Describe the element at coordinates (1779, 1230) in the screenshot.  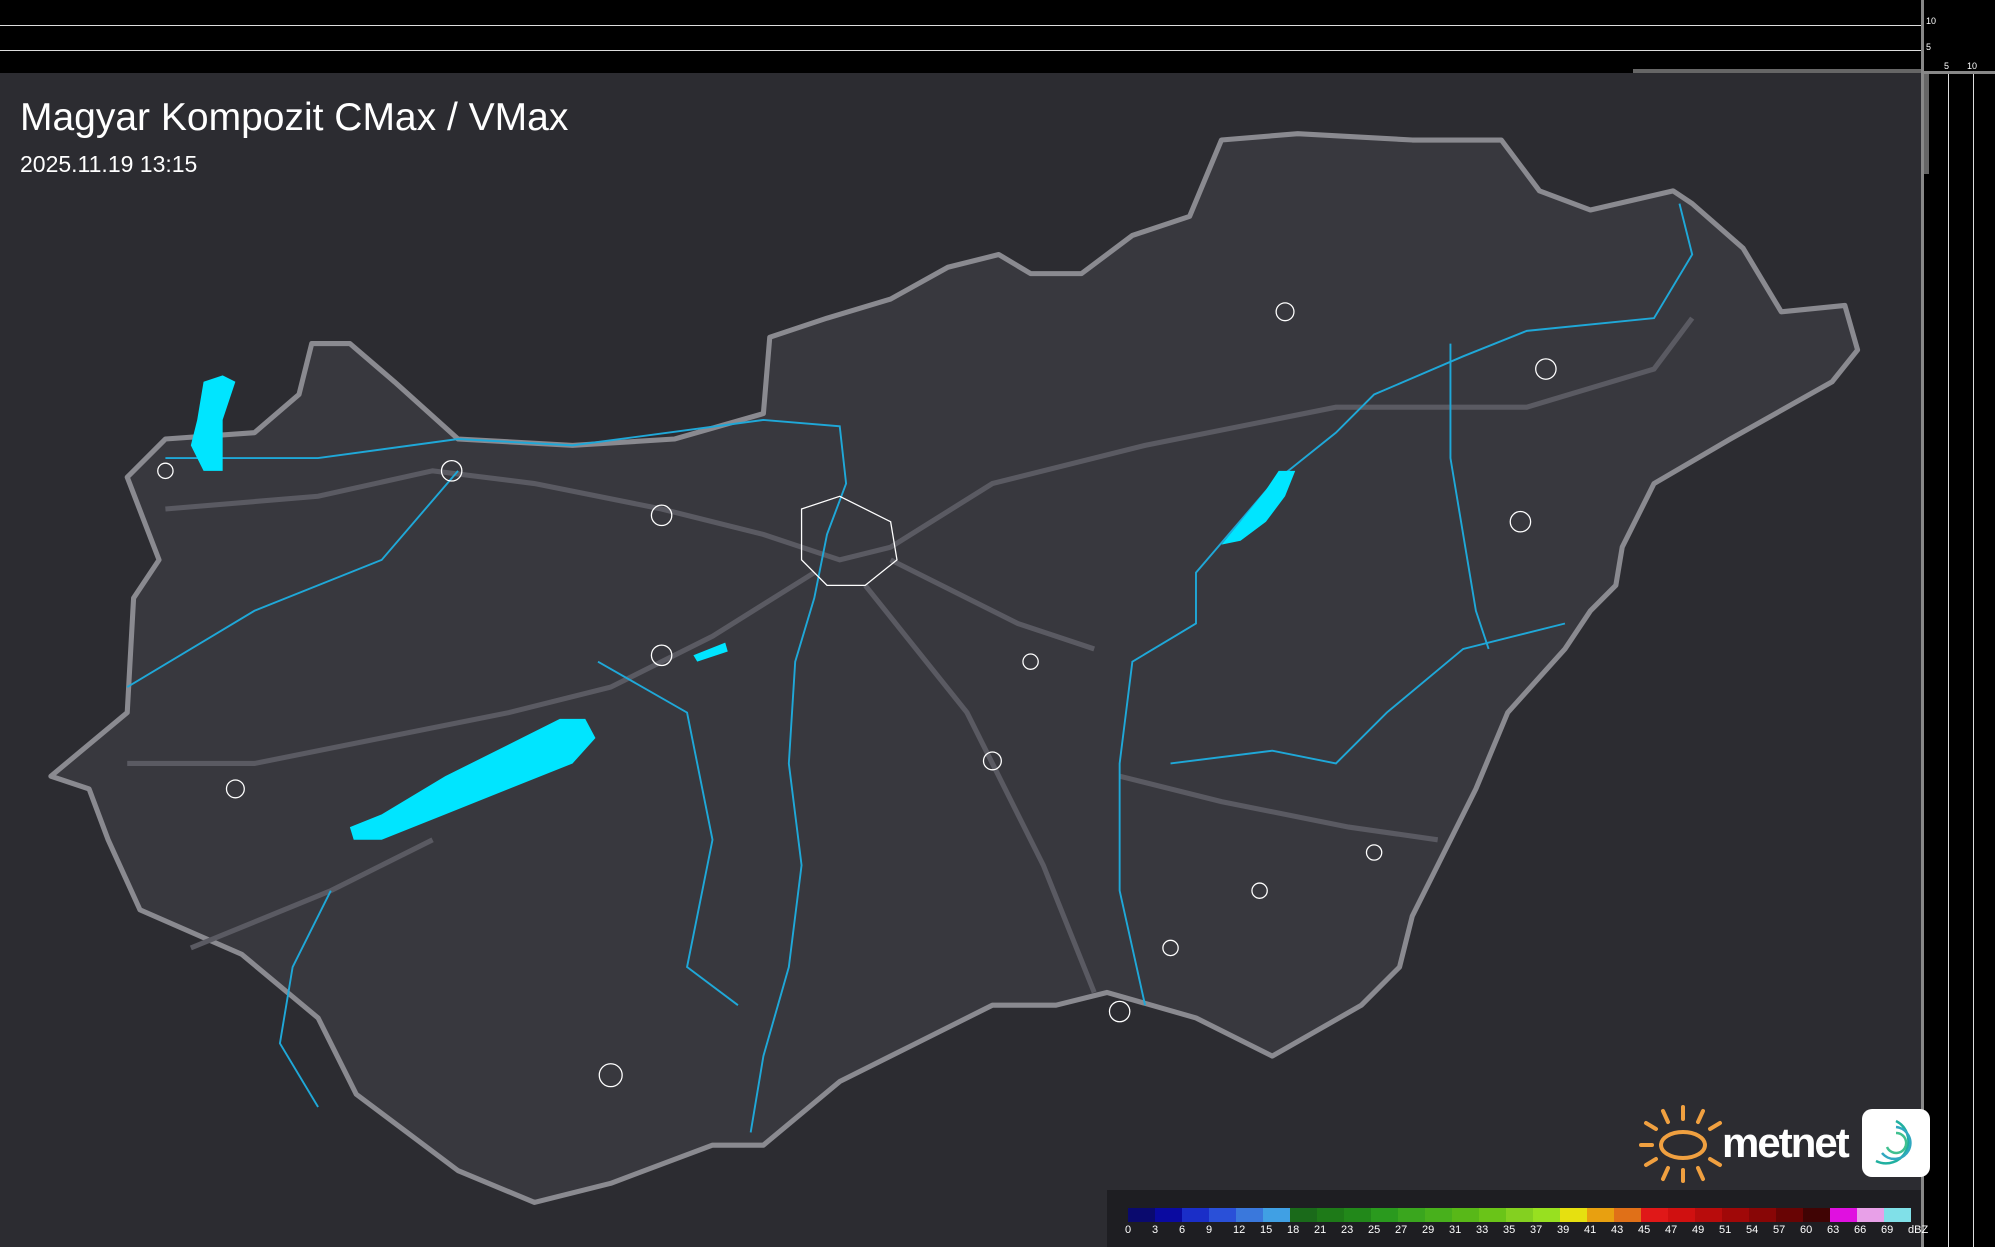
I see `legend-label: 57` at that location.